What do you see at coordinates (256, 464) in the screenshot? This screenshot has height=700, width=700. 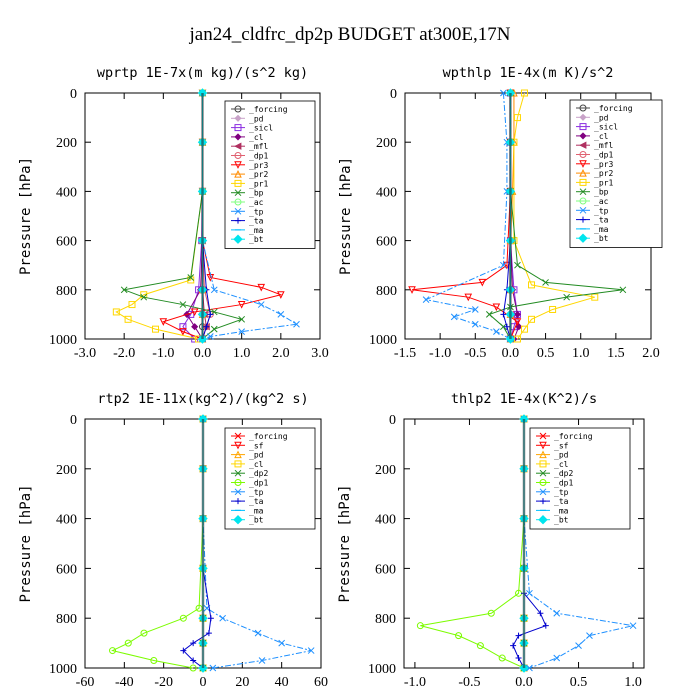 I see `legend-label: _cl` at bounding box center [256, 464].